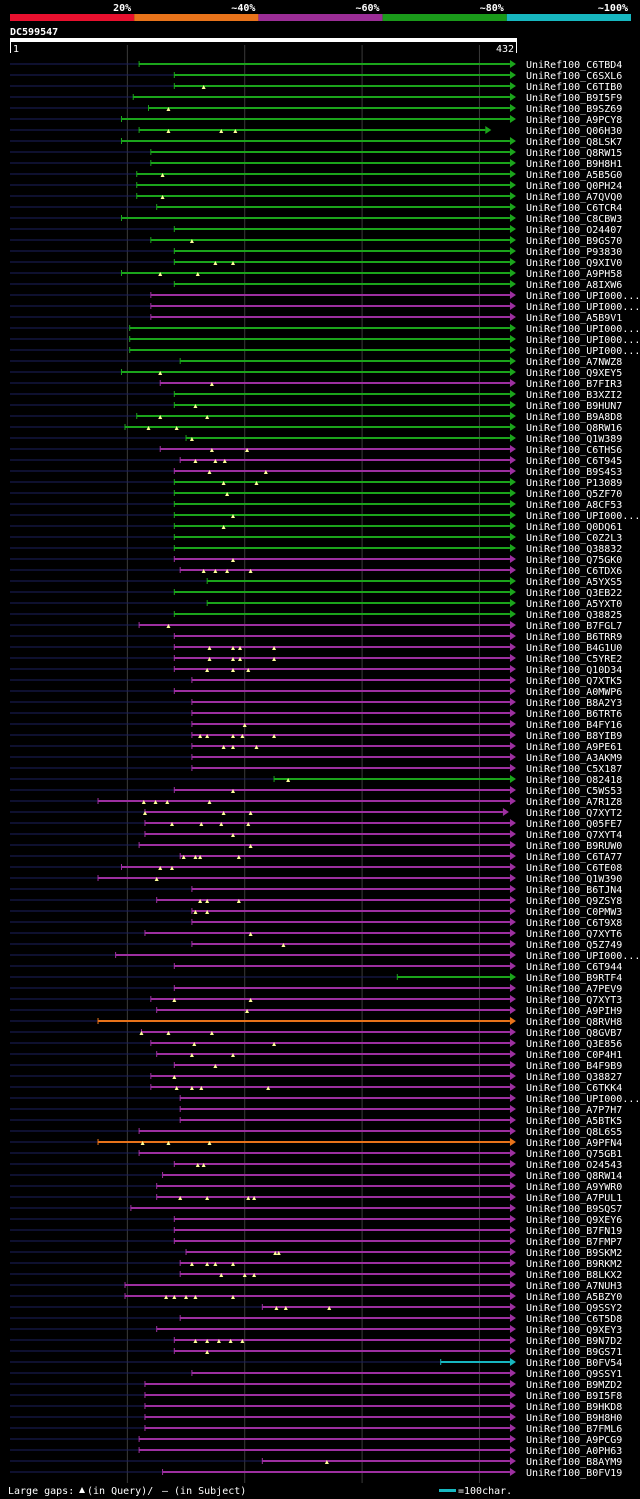 The height and width of the screenshot is (1499, 640). I want to click on hit-row: UniRef100_Q7XYT4, so click(316, 835).